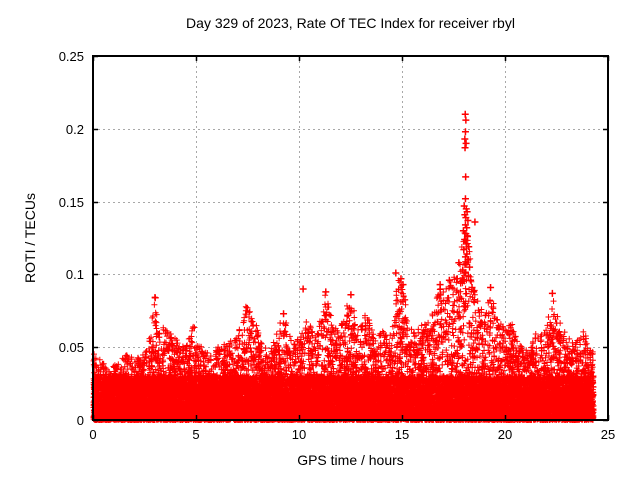 This screenshot has width=640, height=480. What do you see at coordinates (71, 202) in the screenshot?
I see `y-tick-label: 0.15` at bounding box center [71, 202].